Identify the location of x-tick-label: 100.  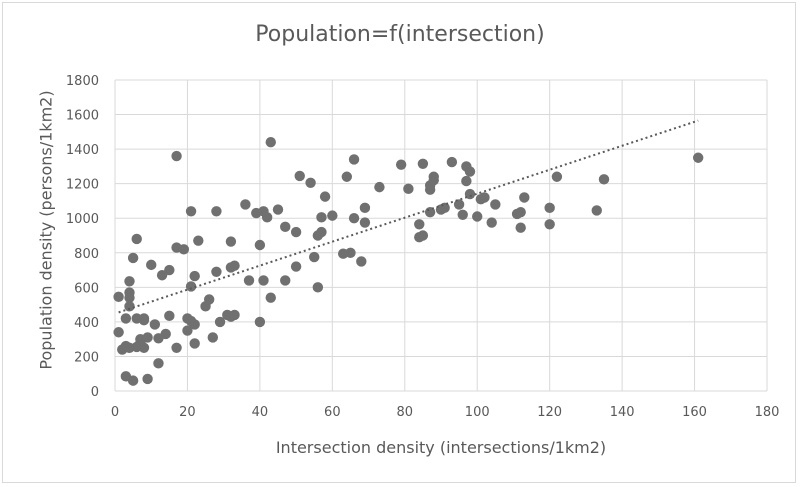
(477, 412).